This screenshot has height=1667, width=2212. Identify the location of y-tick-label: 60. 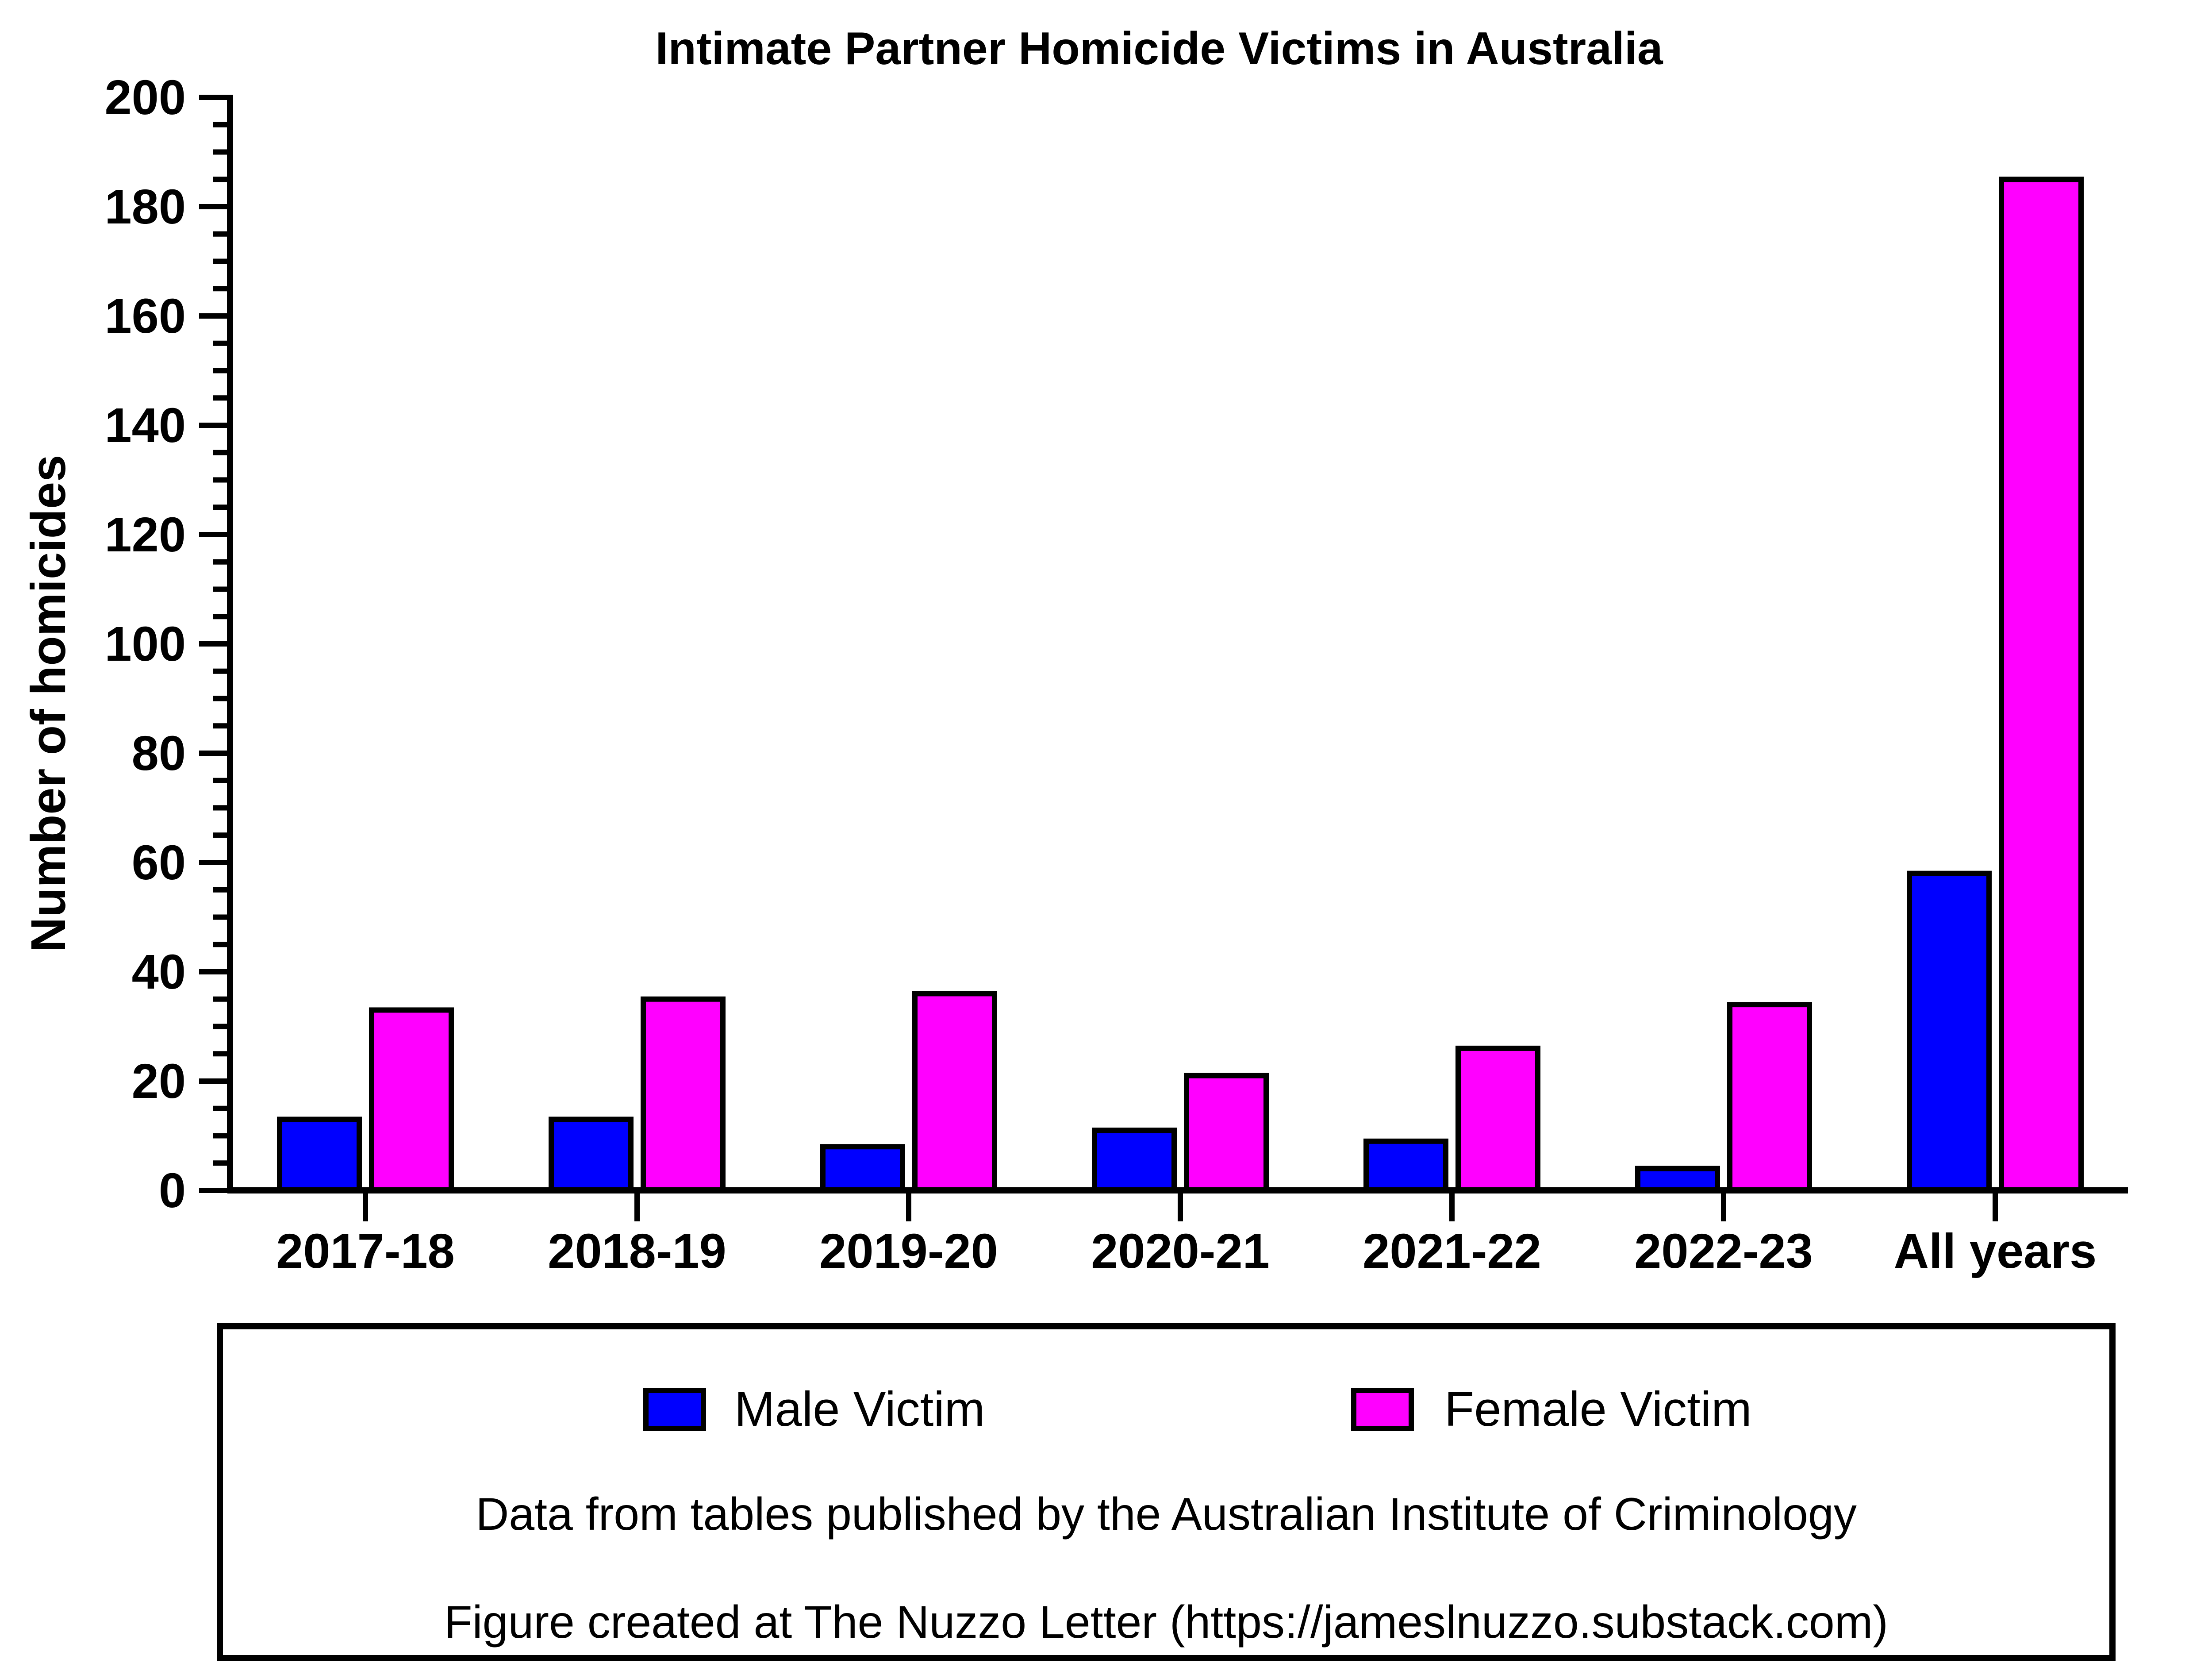
(159, 863).